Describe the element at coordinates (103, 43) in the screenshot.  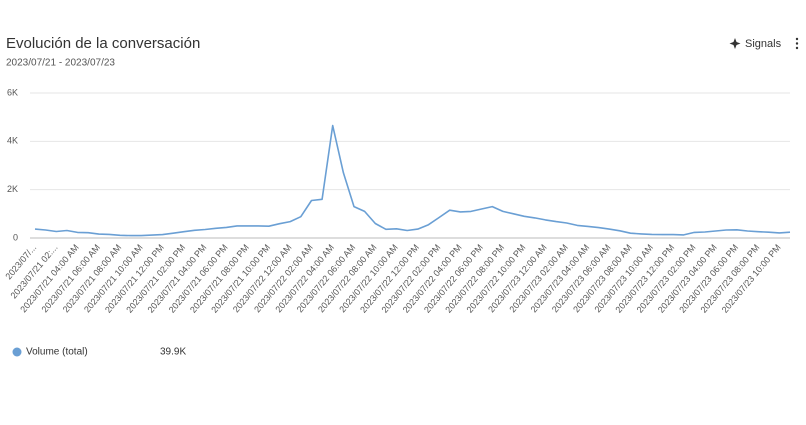
I see `chart-title: Evolución de la conversación` at that location.